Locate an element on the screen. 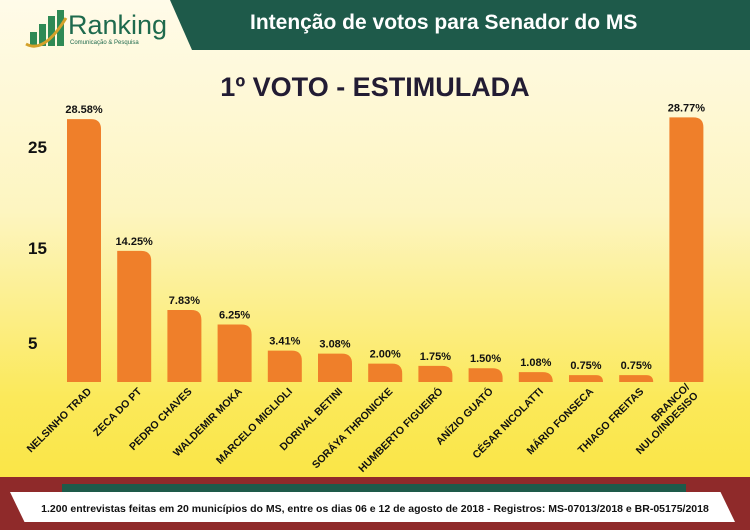 This screenshot has height=530, width=750. data-label: 28.77% is located at coordinates (687, 108).